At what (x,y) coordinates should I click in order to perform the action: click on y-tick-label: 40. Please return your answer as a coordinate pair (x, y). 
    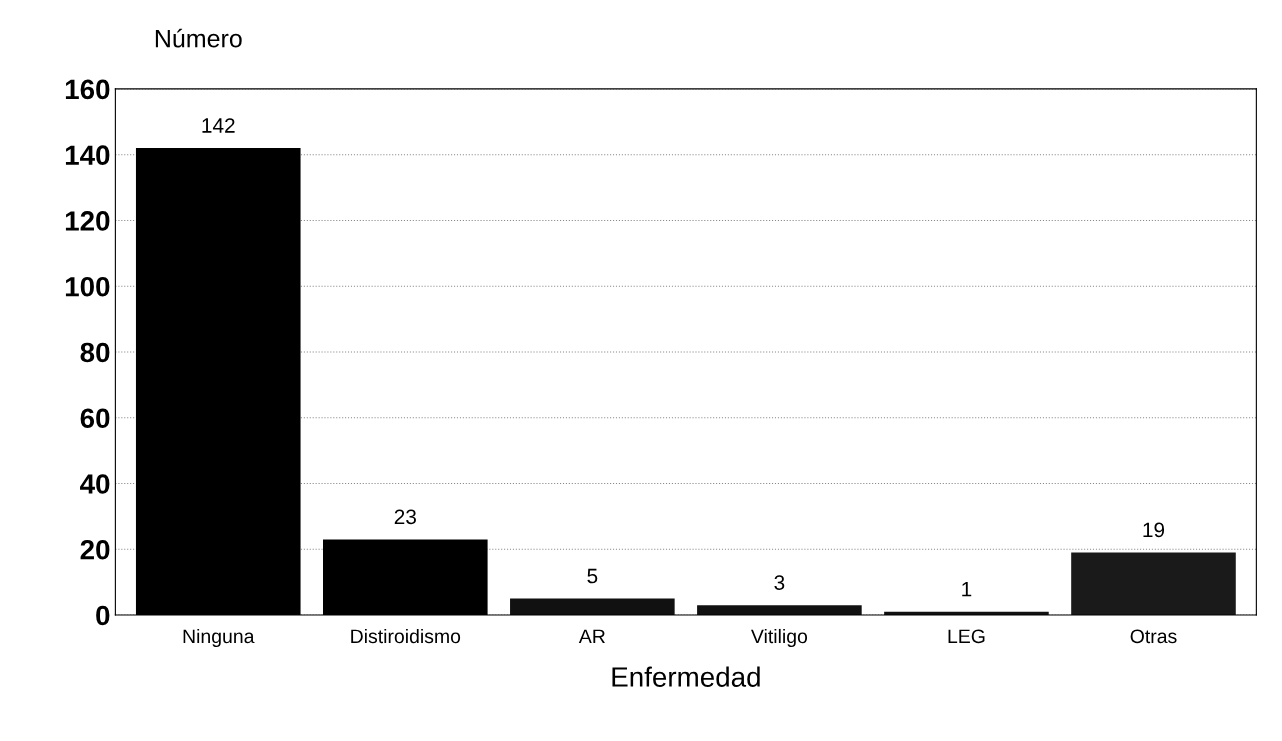
    Looking at the image, I should click on (95, 484).